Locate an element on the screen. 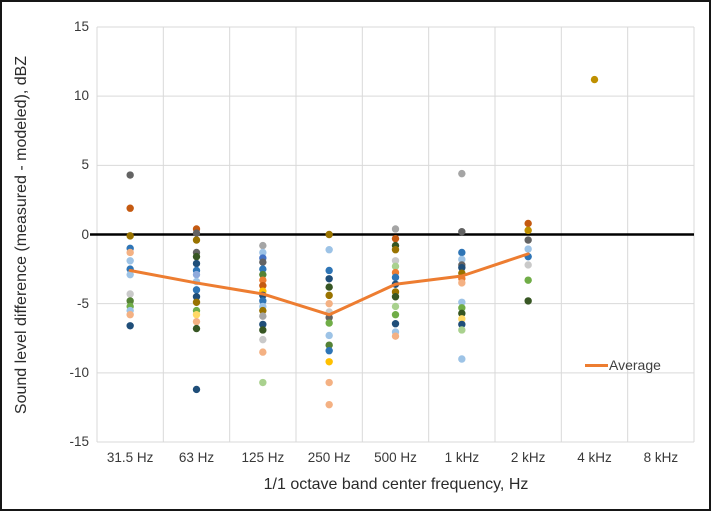 The height and width of the screenshot is (513, 711). legend-average-line-icon is located at coordinates (596, 365).